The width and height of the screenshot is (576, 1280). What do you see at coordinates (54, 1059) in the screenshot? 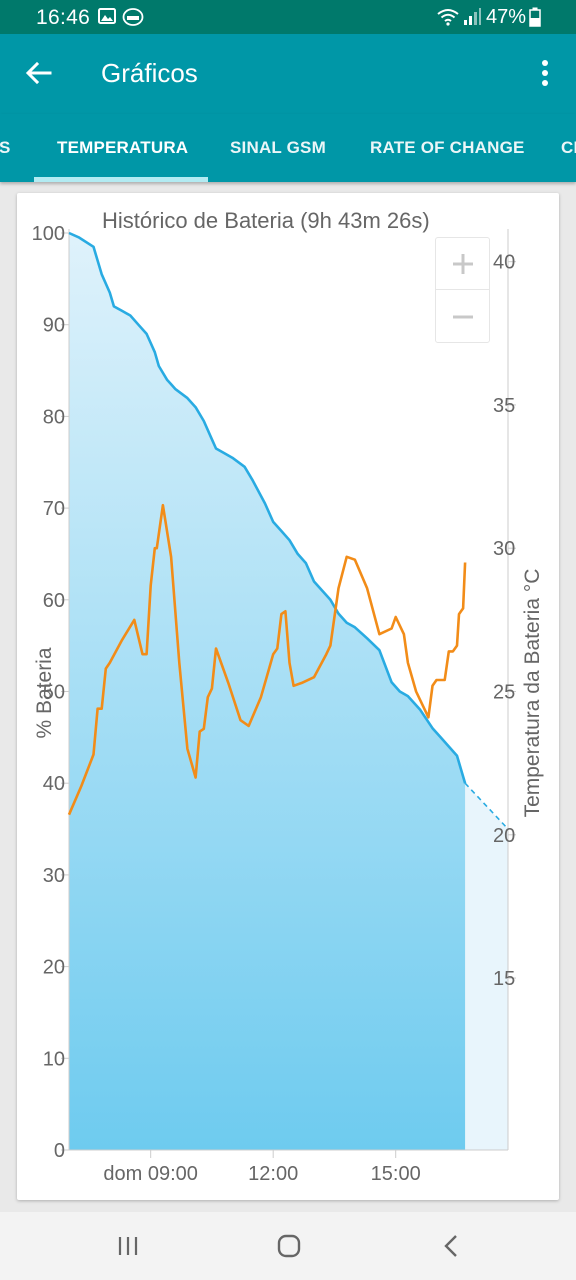
I see `left-tick-label: 10` at bounding box center [54, 1059].